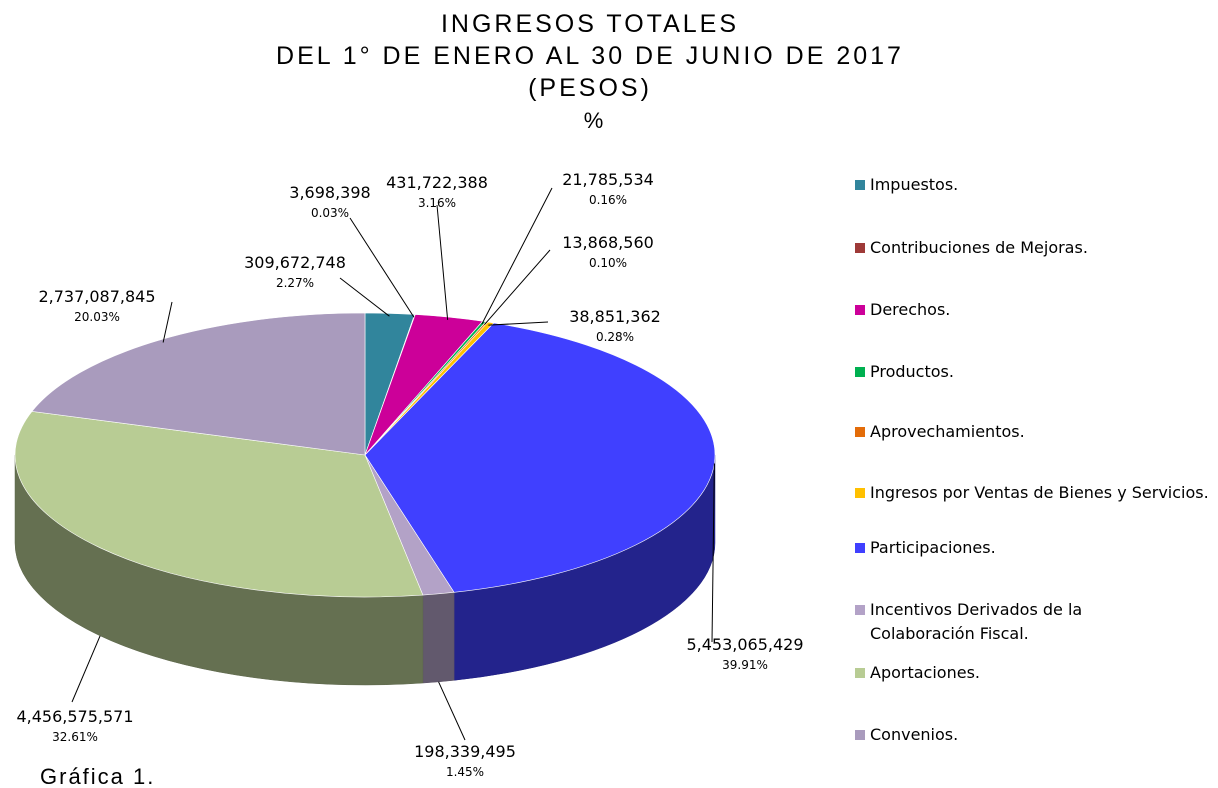  Describe the element at coordinates (744, 644) in the screenshot. I see `data-label: 5,453,065,429` at that location.